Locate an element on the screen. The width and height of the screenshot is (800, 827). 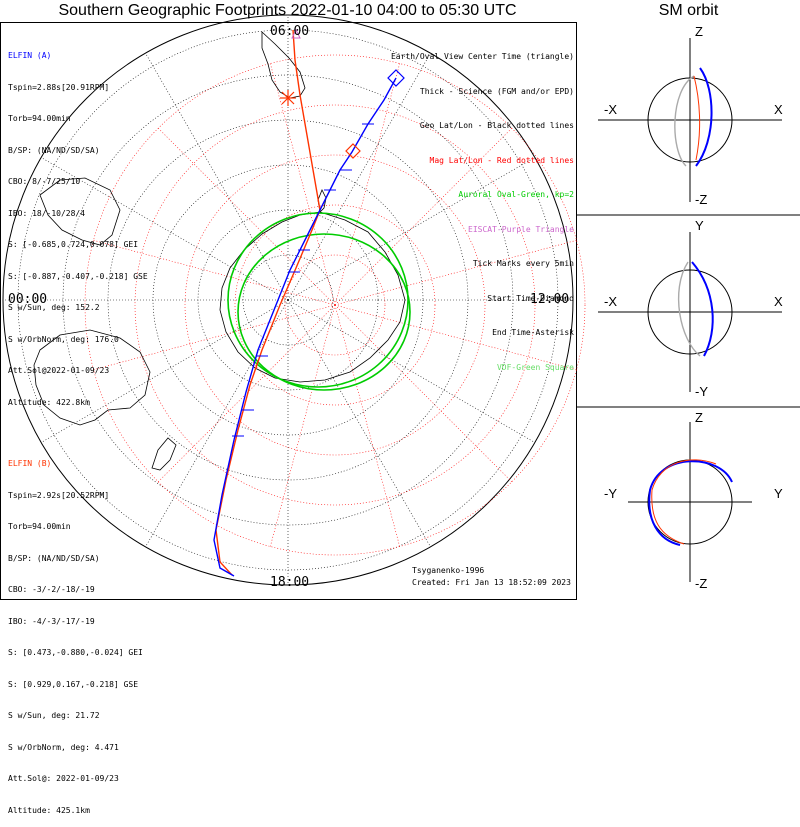
clock-label-bottom: 18:00 is located at coordinates (290, 582).